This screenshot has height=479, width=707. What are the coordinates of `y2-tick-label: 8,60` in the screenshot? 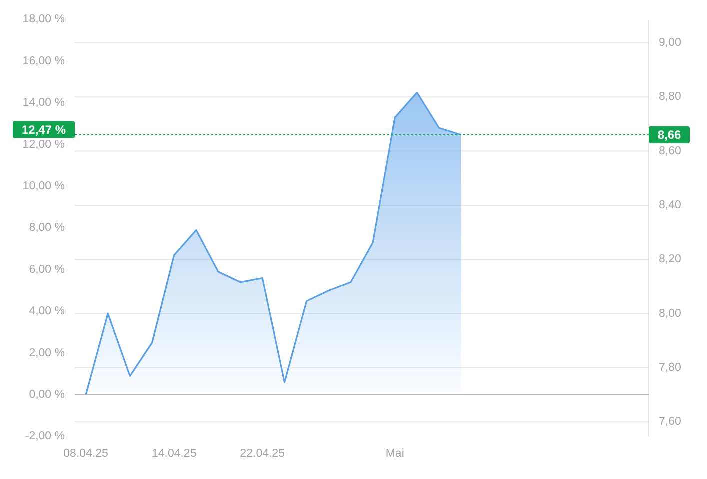 It's located at (670, 151).